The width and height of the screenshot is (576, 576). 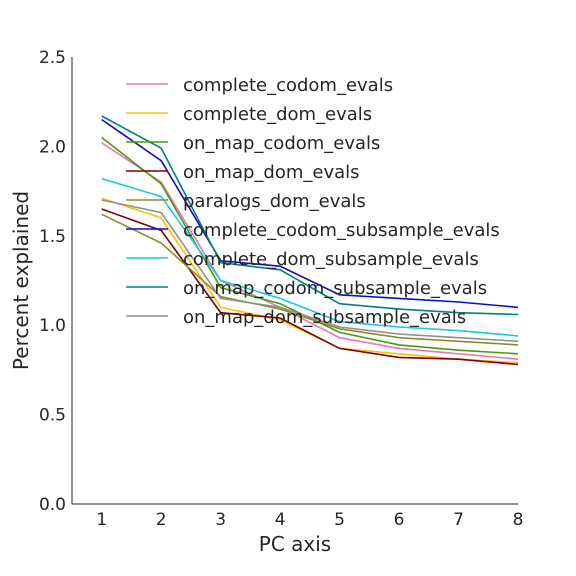 What do you see at coordinates (271, 172) in the screenshot?
I see `legend-label: on_map_dom_evals` at bounding box center [271, 172].